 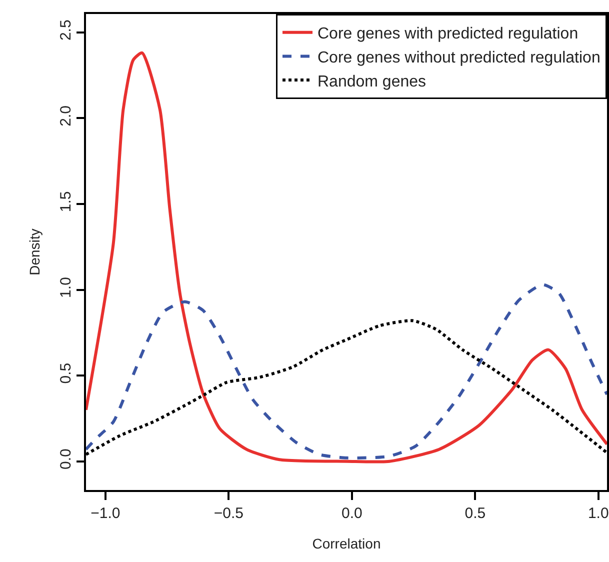 I want to click on y-tick-label: 0.0, so click(x=65, y=459).